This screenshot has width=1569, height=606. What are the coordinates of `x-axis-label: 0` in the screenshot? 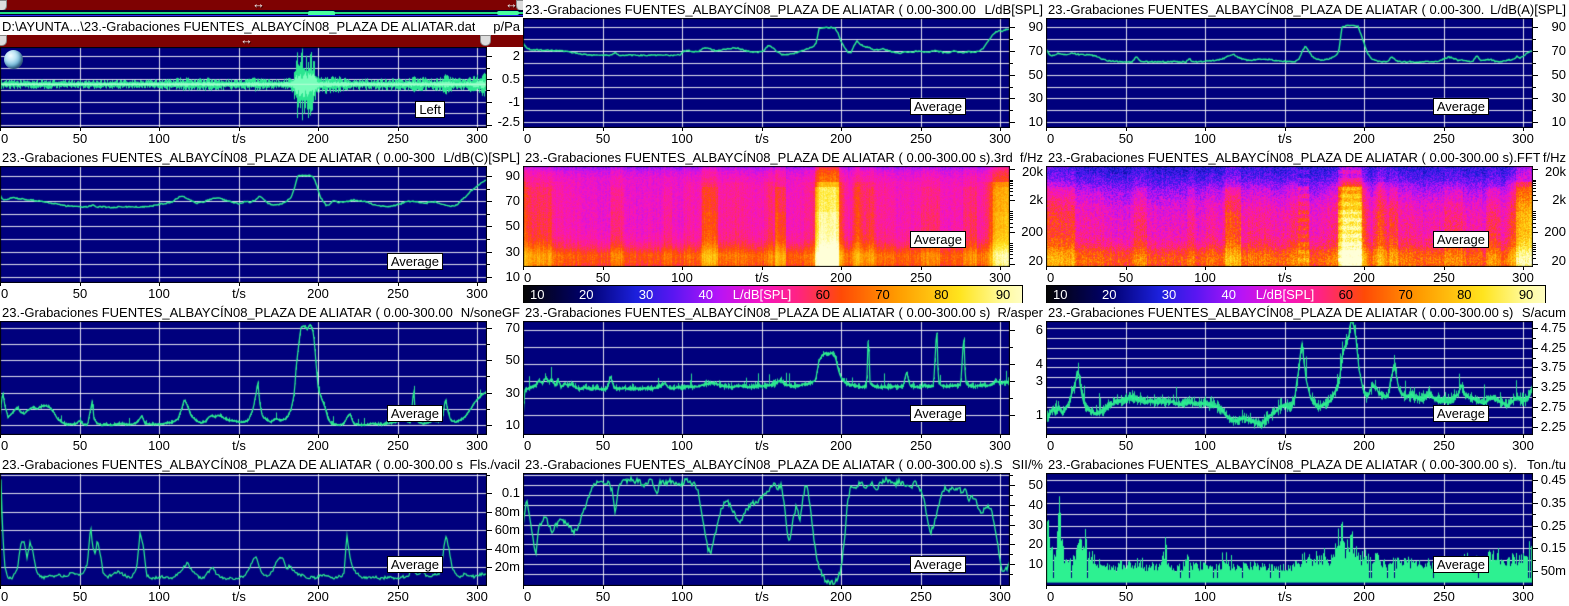 It's located at (528, 445).